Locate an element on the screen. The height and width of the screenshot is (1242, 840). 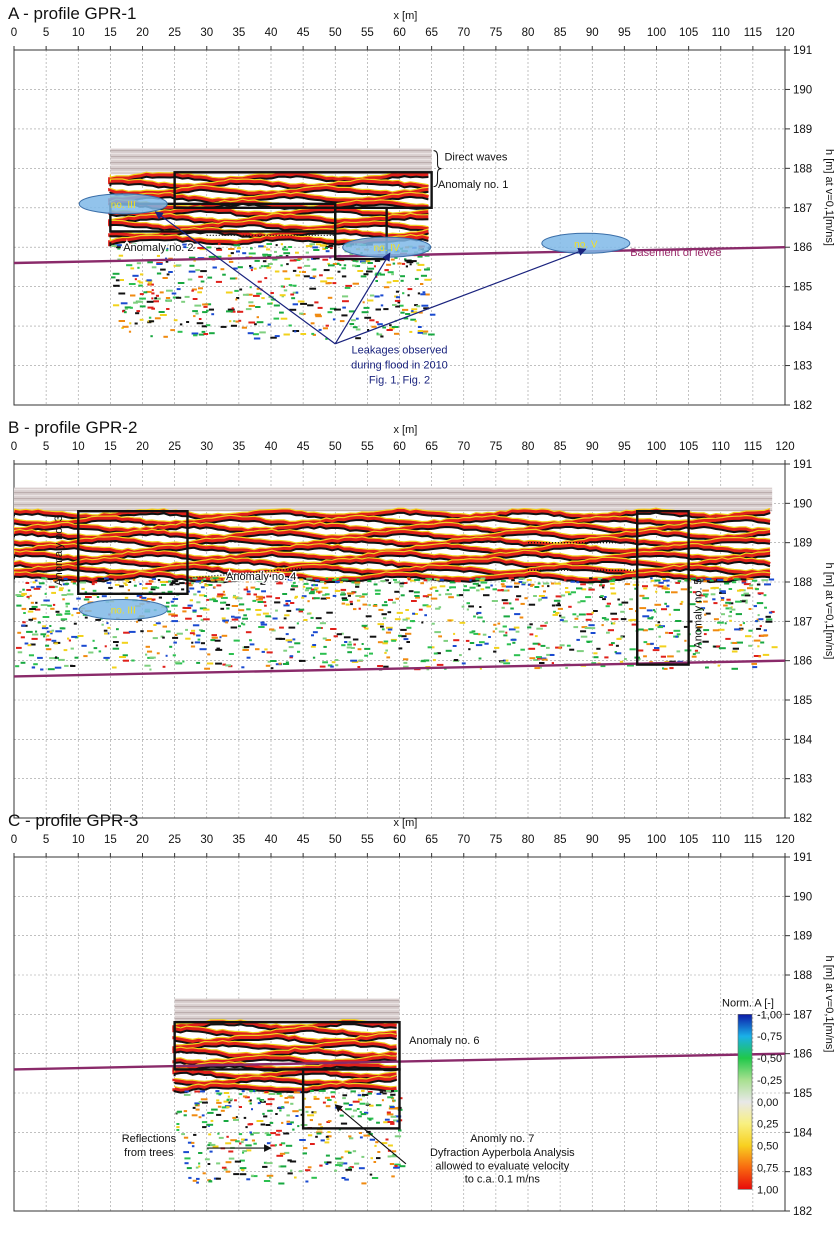
leakage-marker is located at coordinates (123, 204).